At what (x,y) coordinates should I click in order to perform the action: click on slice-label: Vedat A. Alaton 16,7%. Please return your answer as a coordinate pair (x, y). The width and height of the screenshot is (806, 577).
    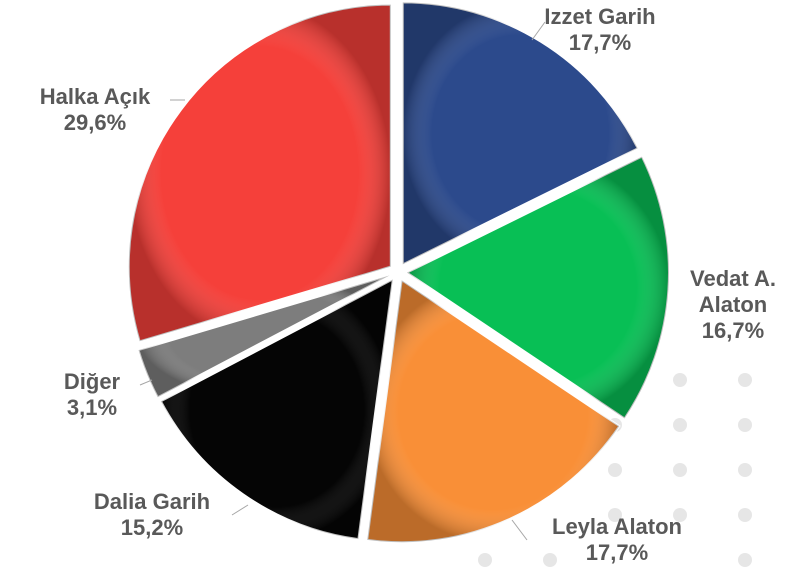
    Looking at the image, I should click on (733, 305).